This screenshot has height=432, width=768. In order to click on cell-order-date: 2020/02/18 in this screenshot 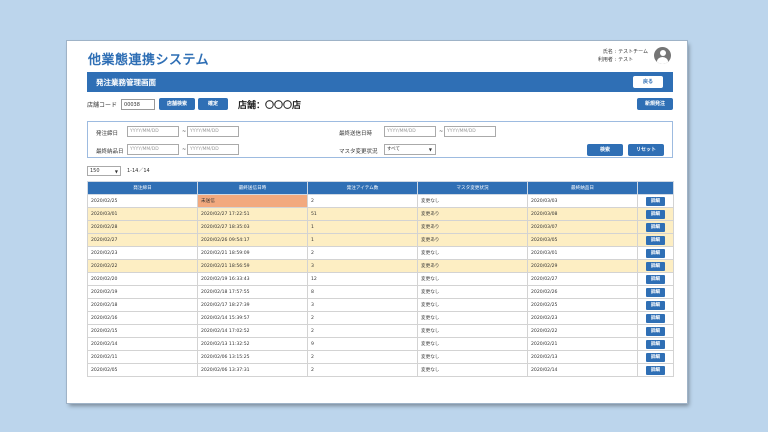, I will do `click(142, 305)`.